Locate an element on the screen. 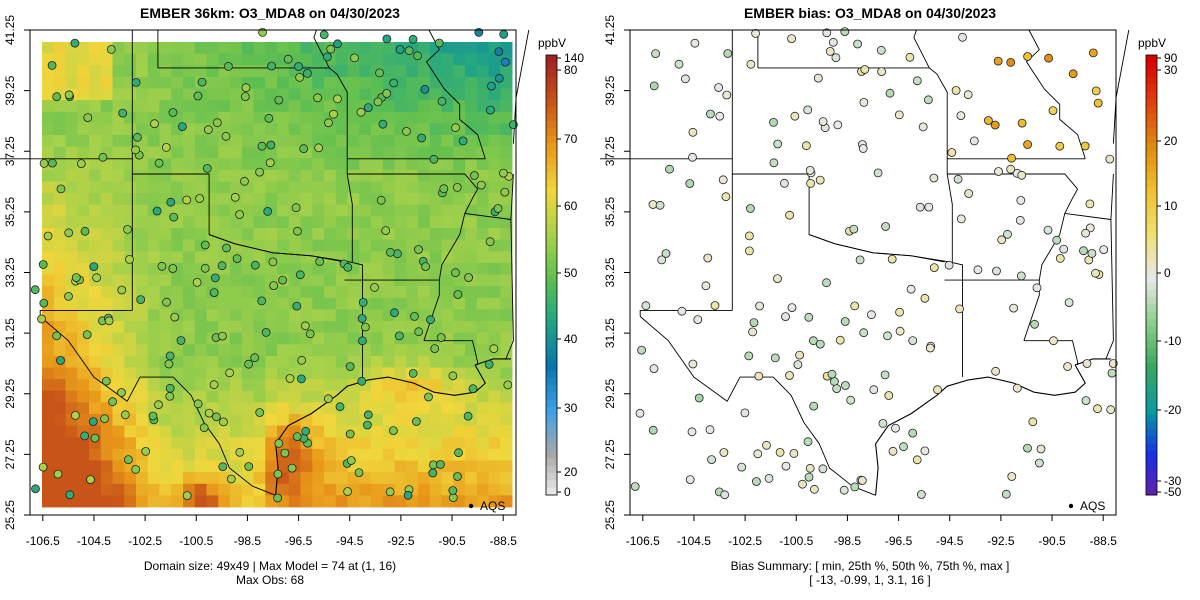  colorbar-frame is located at coordinates (551, 275).